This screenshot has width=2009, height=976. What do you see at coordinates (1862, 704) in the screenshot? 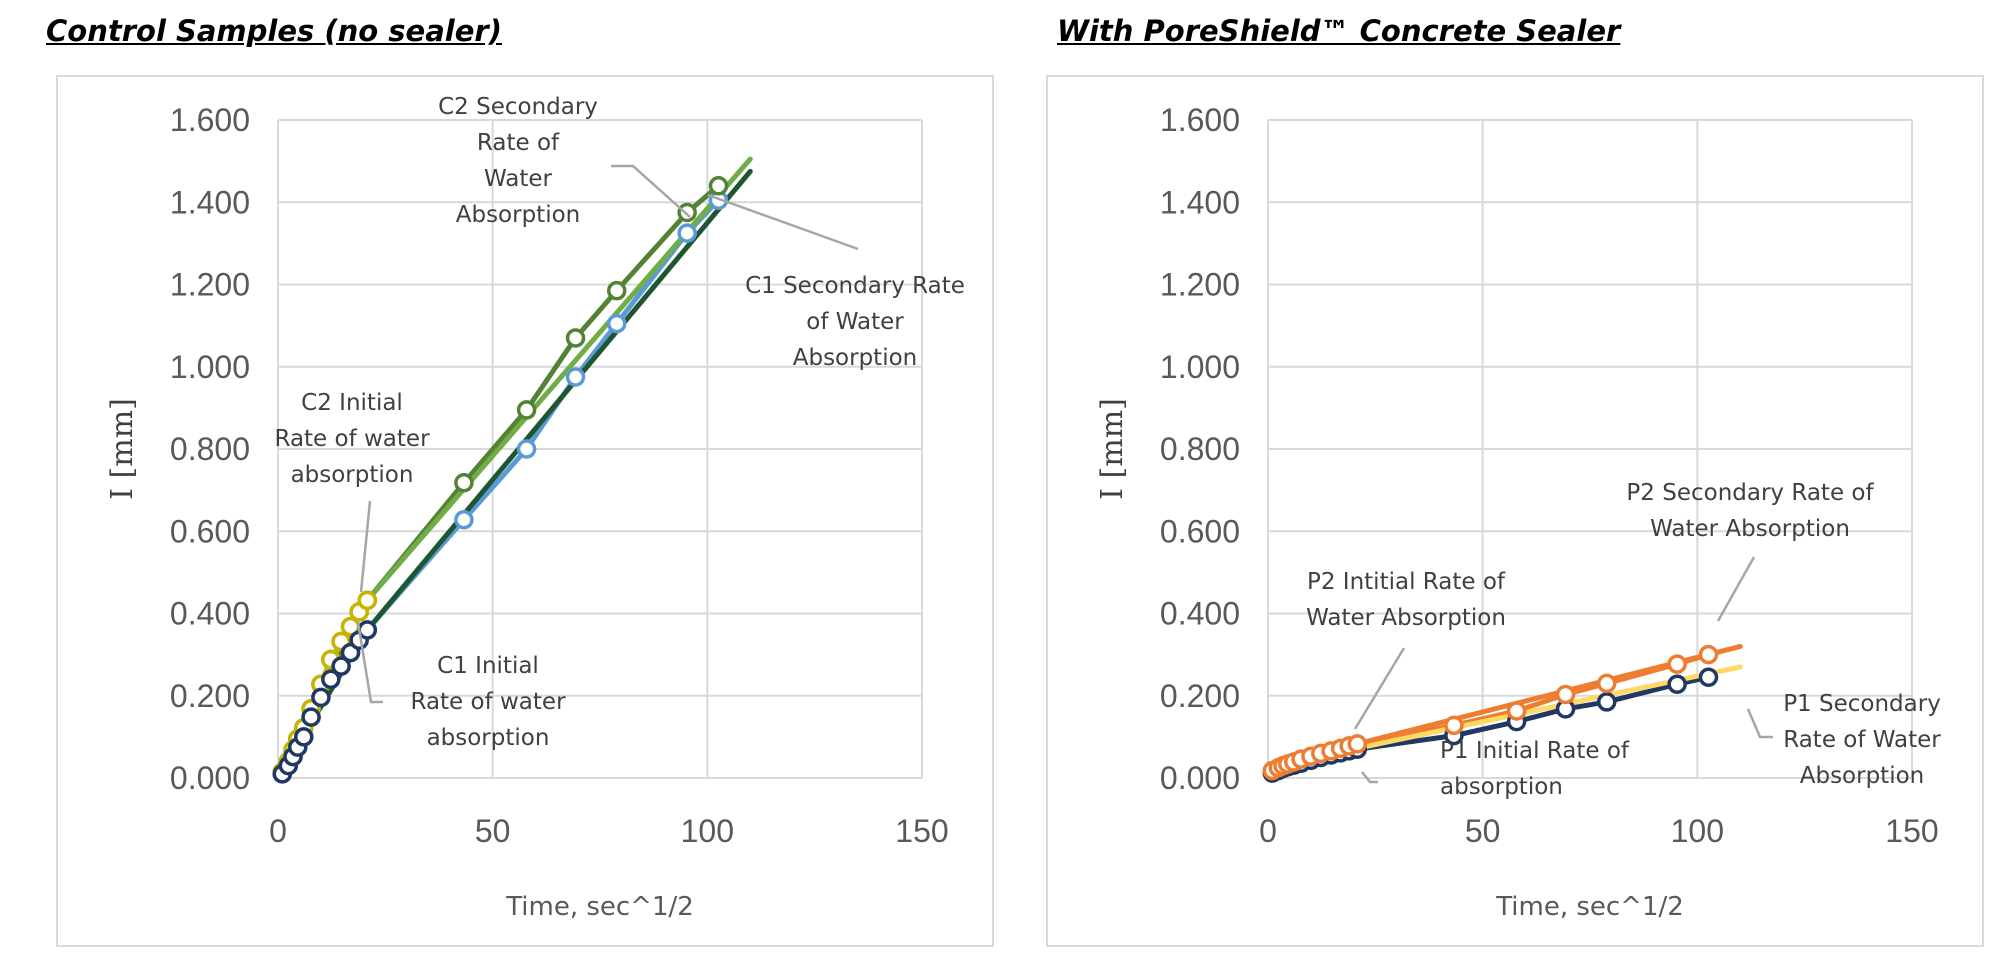
I see `annotation-label: P1 Secondary` at bounding box center [1862, 704].